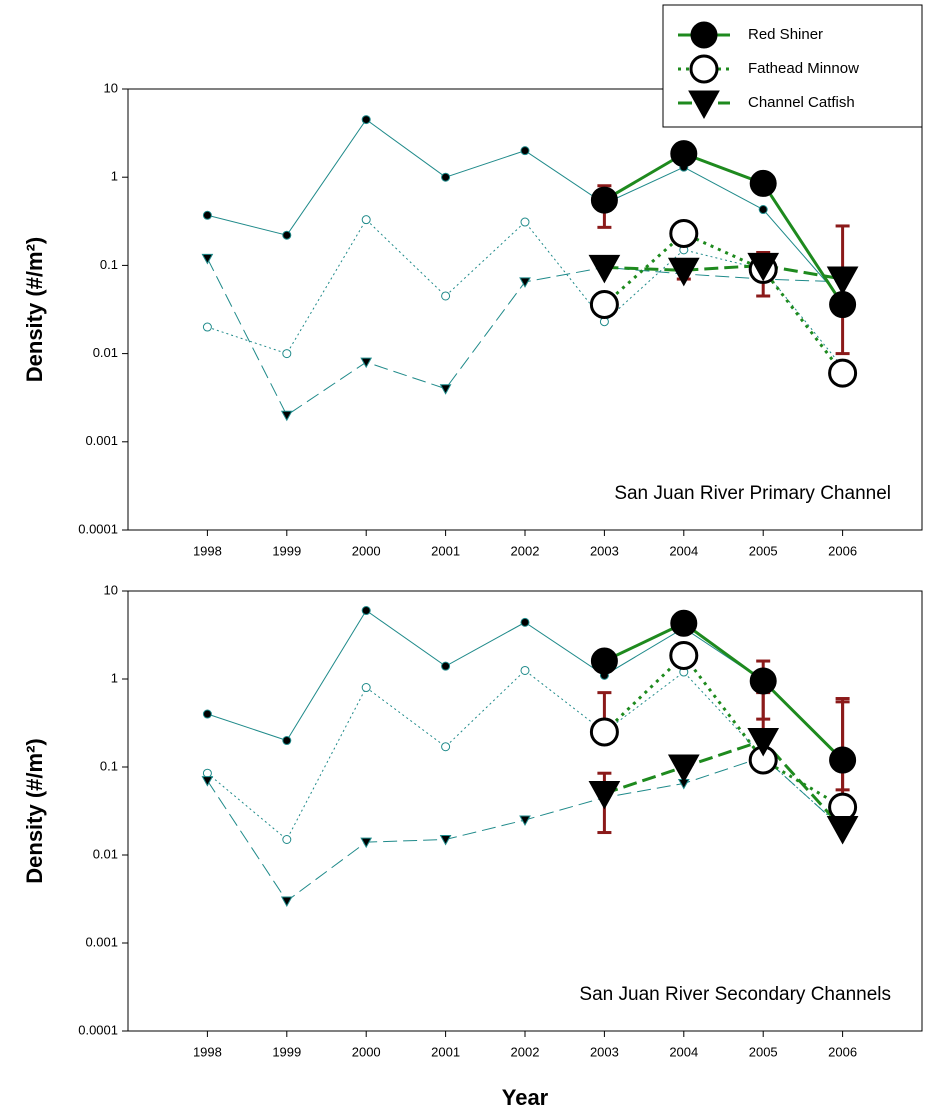  What do you see at coordinates (105, 352) in the screenshot?
I see `y-tick-label: 0.01` at bounding box center [105, 352].